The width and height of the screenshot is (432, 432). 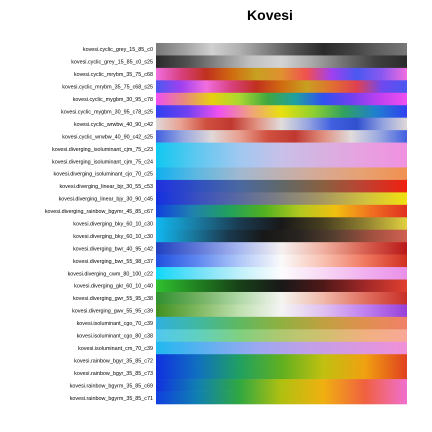 I want to click on colormap-label: kovesi.diverging_gkr_60_10_c40, so click(x=113, y=287).